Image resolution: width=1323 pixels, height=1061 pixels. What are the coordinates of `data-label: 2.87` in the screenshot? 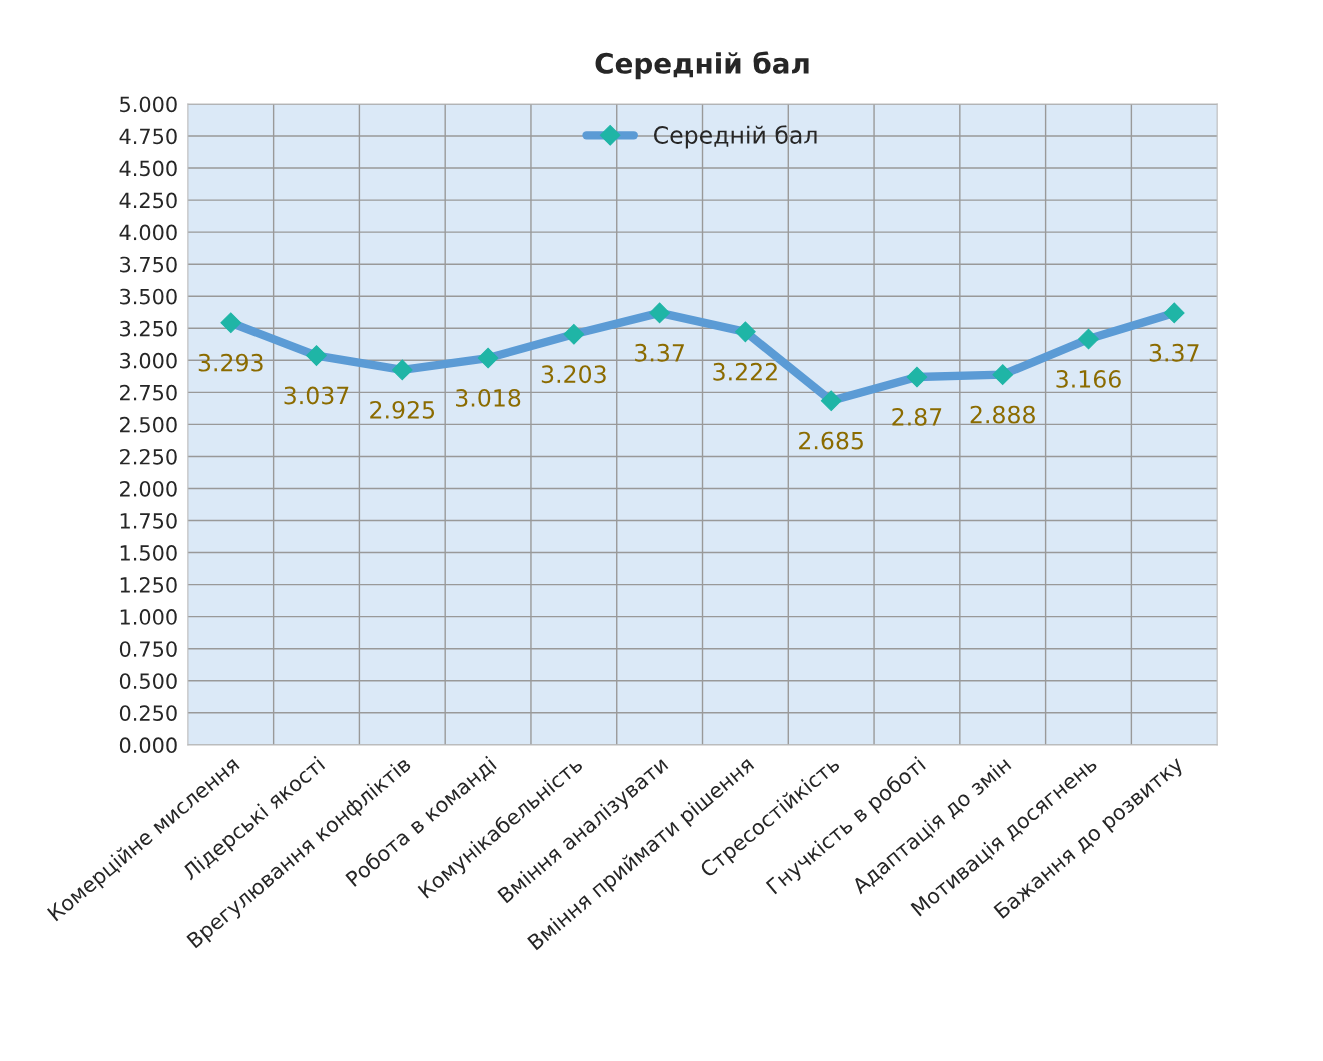 It's located at (917, 416).